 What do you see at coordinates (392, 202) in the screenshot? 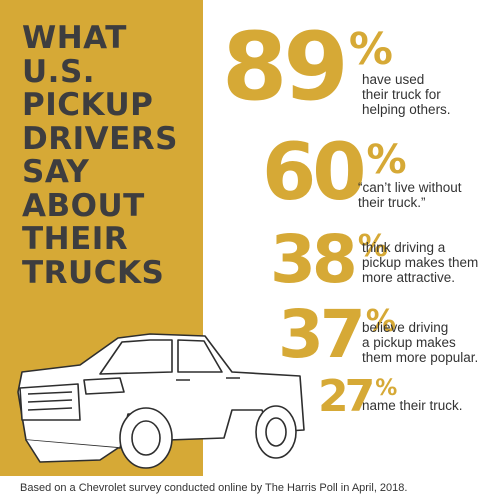
I see `description-line: their truck.”` at bounding box center [392, 202].